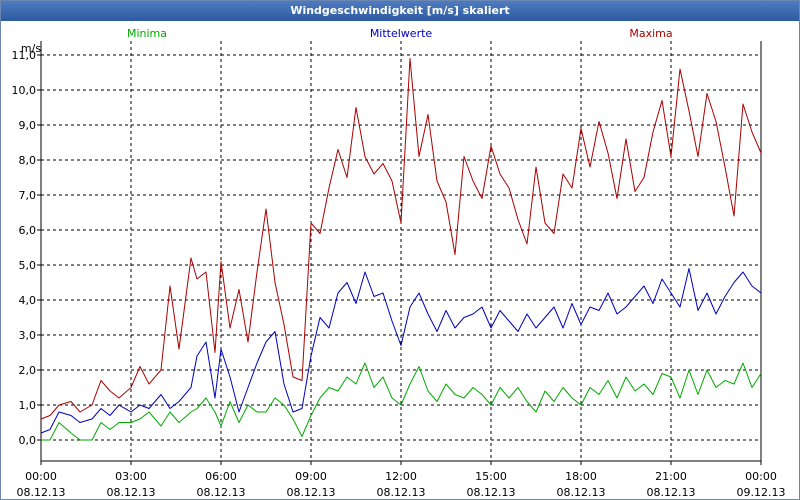  Describe the element at coordinates (761, 492) in the screenshot. I see `x-tick-date-label: 09.12.13` at that location.